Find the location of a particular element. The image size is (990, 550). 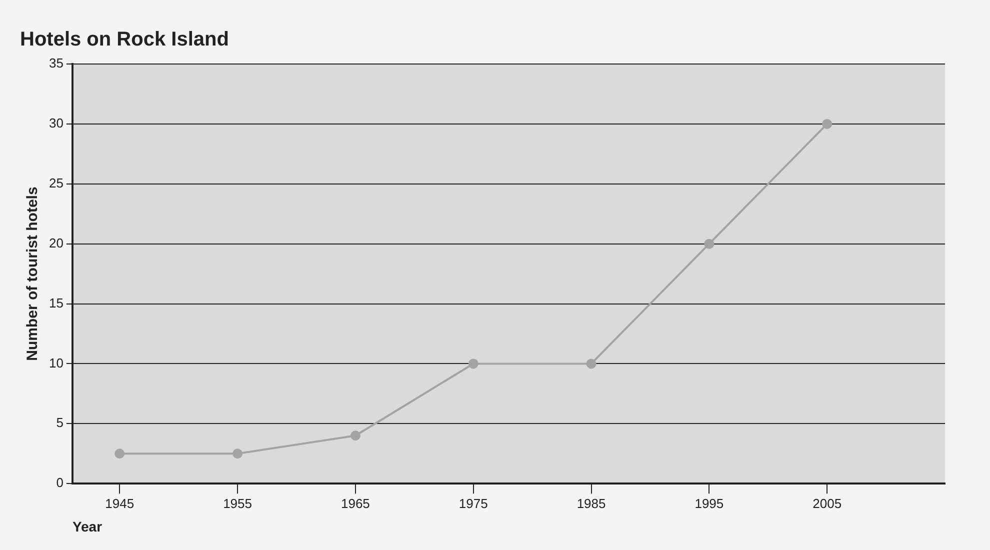

y-tick-label: 10 is located at coordinates (56, 362).